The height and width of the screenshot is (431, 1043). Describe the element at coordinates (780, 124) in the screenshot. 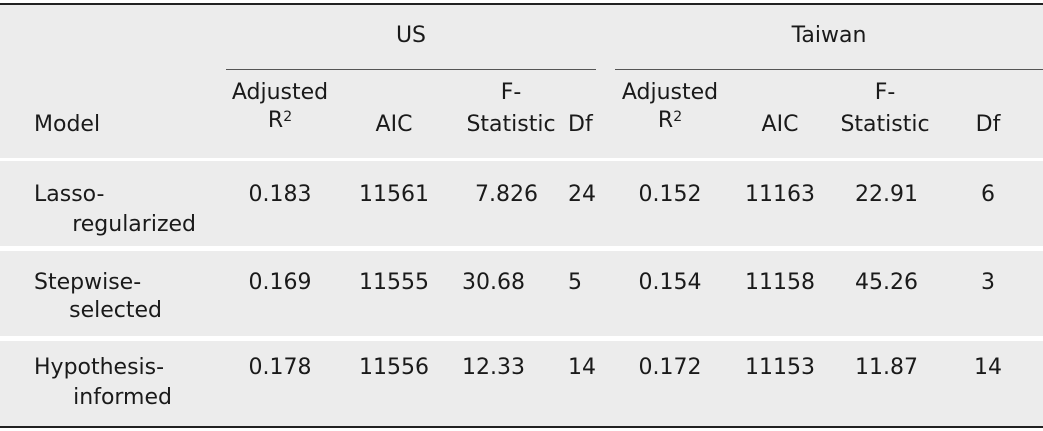

I see `column-header-taiwan-aic: AIC` at that location.